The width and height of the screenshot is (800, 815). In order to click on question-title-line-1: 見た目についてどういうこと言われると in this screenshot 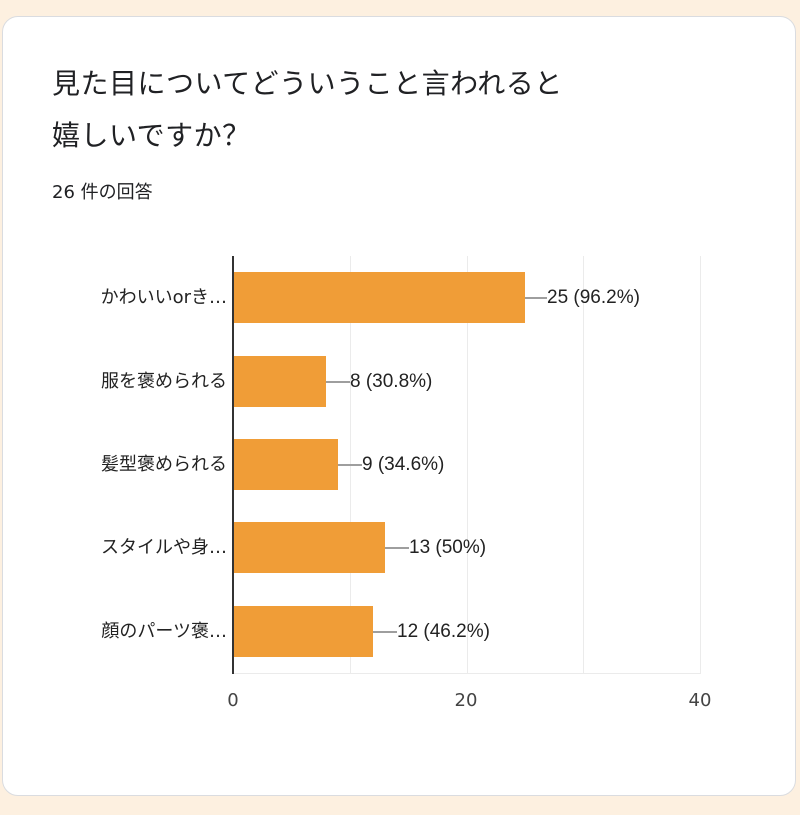, I will do `click(307, 83)`.